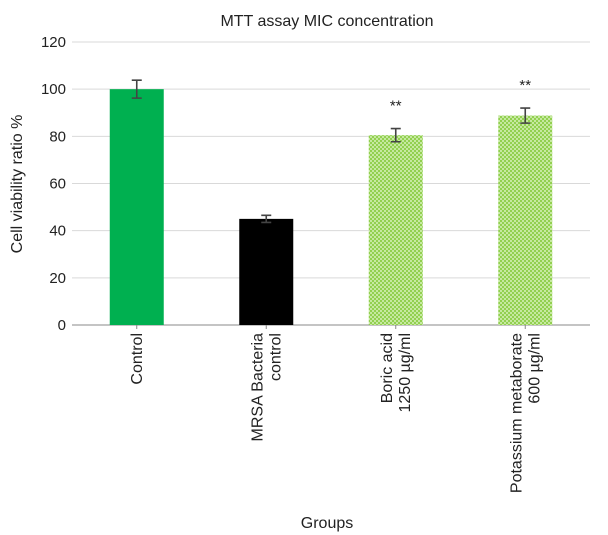  What do you see at coordinates (17, 184) in the screenshot?
I see `y-axis-label: Cell viability ratio %` at bounding box center [17, 184].